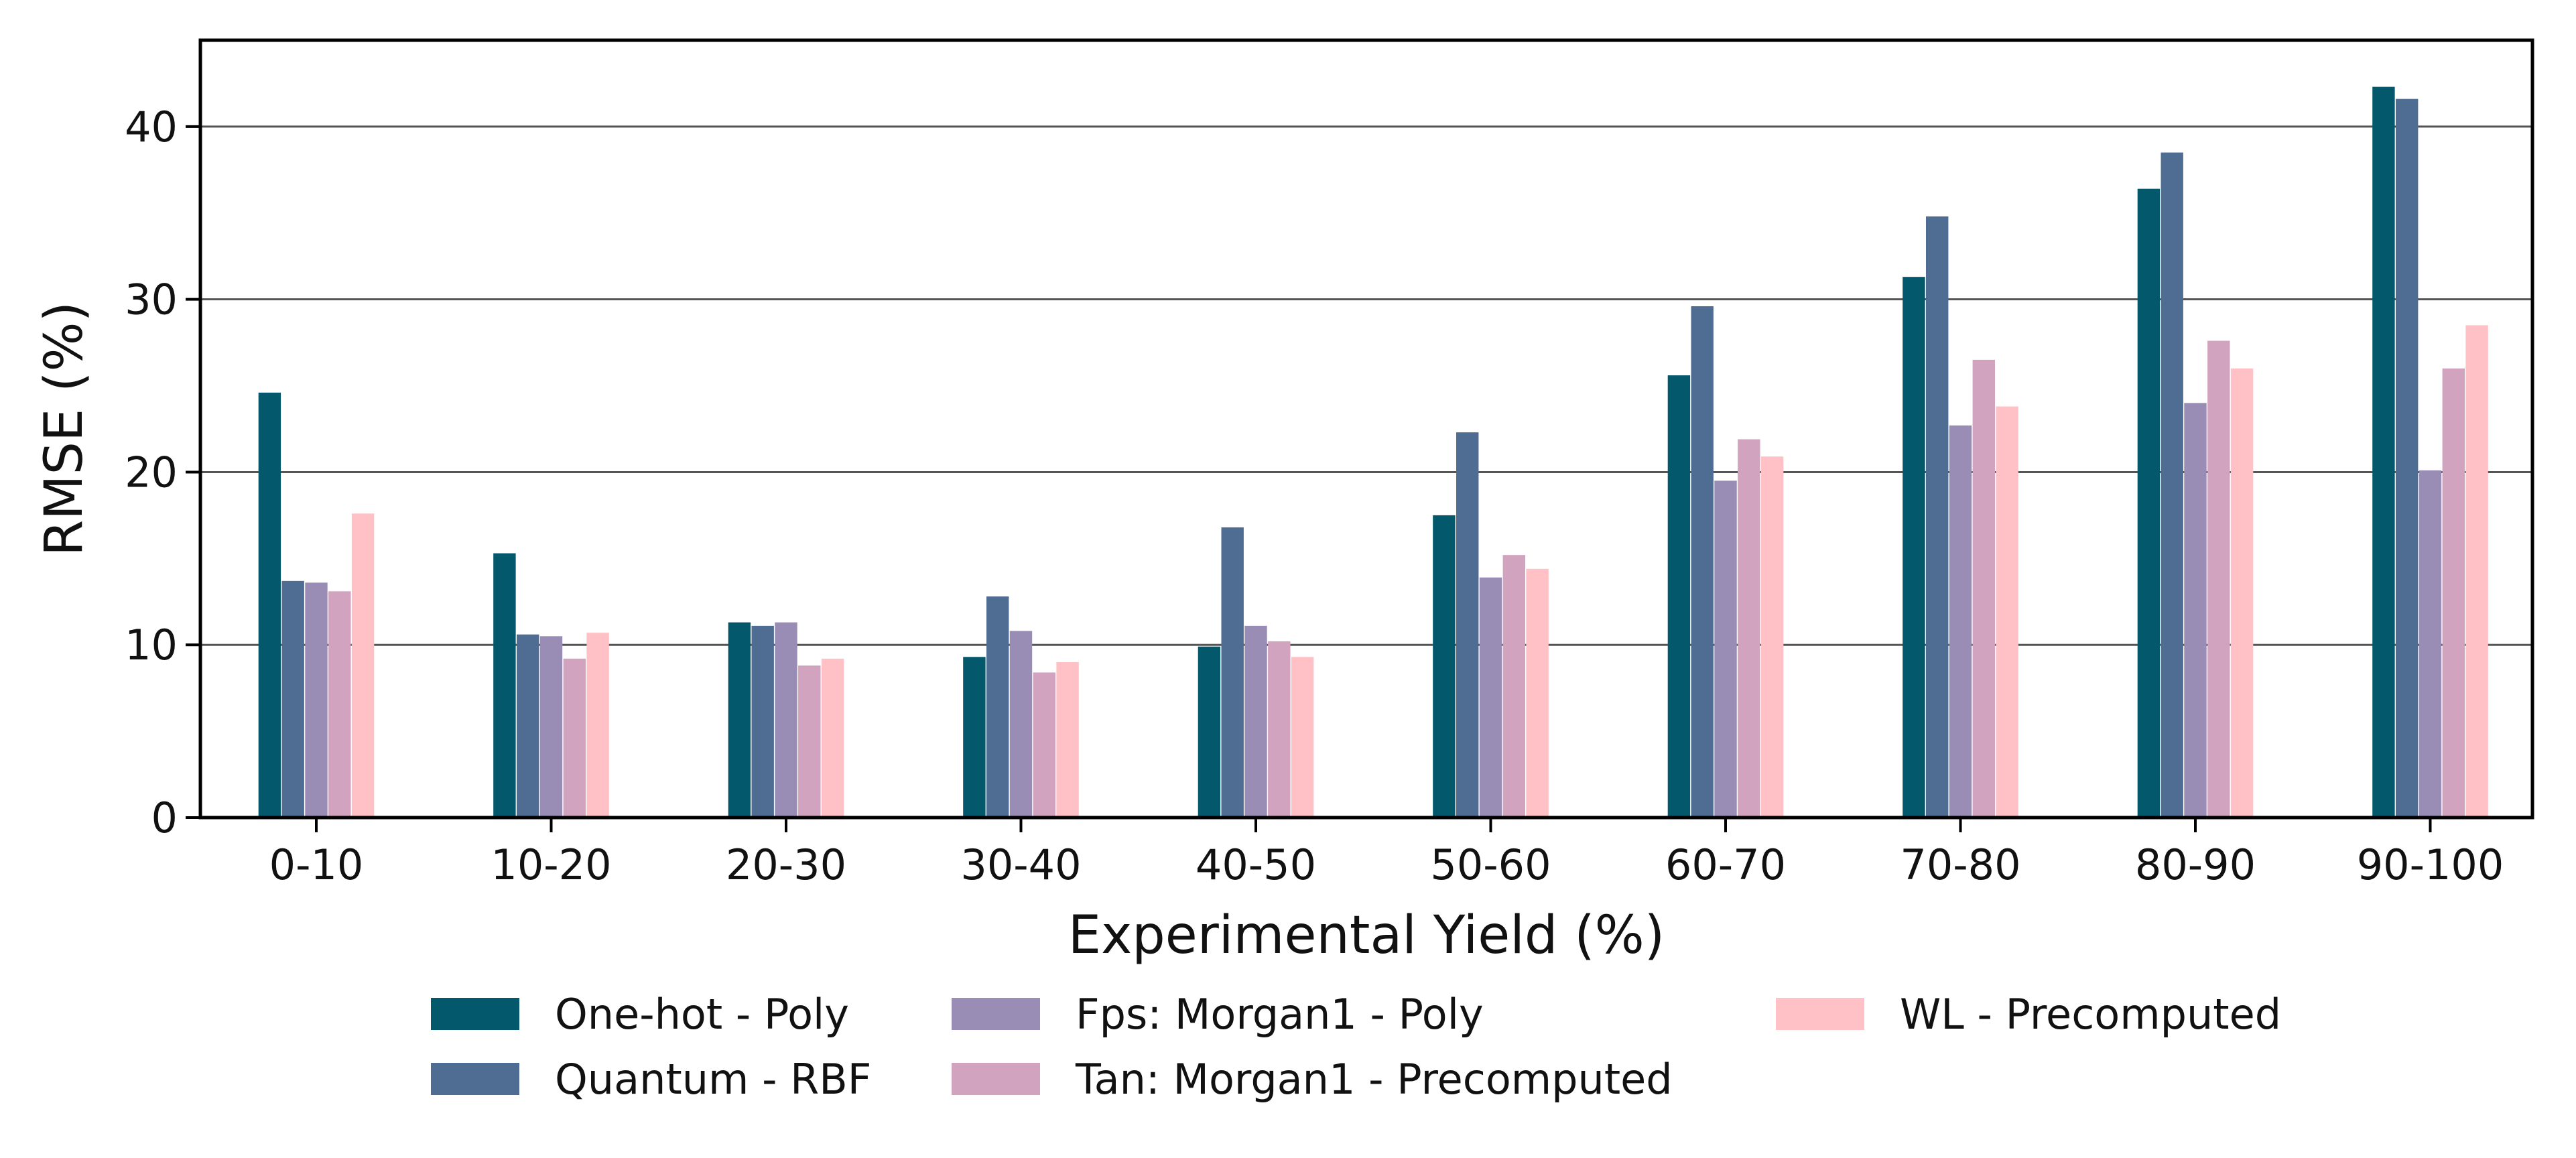 The height and width of the screenshot is (1158, 2576). I want to click on x-tick-label: 80-90, so click(2195, 864).